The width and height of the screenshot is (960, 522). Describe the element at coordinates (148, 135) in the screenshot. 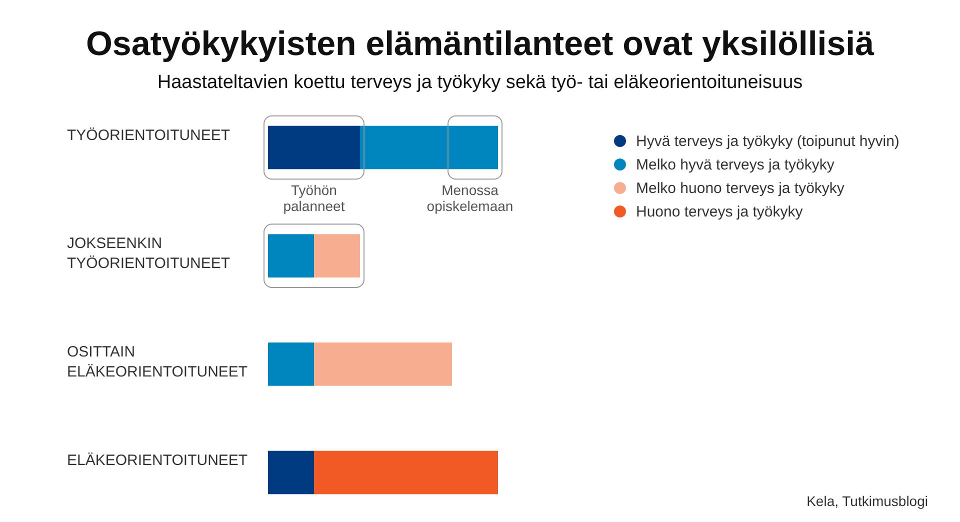

I see `y-tick-label: TYÖORIENTOITUNEET` at that location.